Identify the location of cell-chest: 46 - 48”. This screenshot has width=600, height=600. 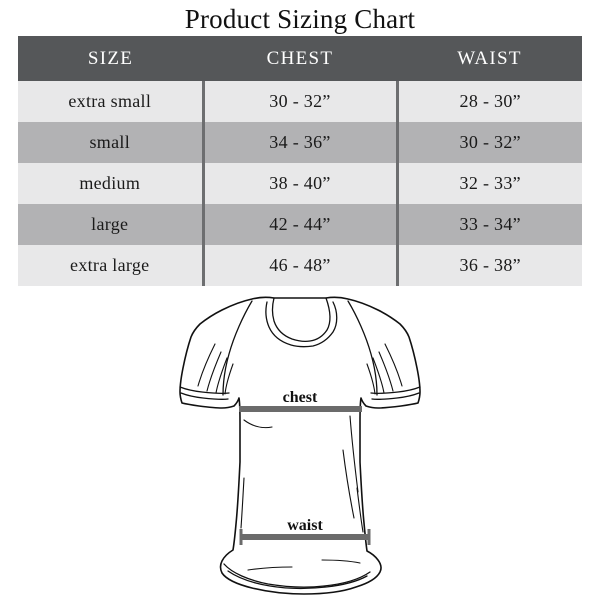
(299, 265).